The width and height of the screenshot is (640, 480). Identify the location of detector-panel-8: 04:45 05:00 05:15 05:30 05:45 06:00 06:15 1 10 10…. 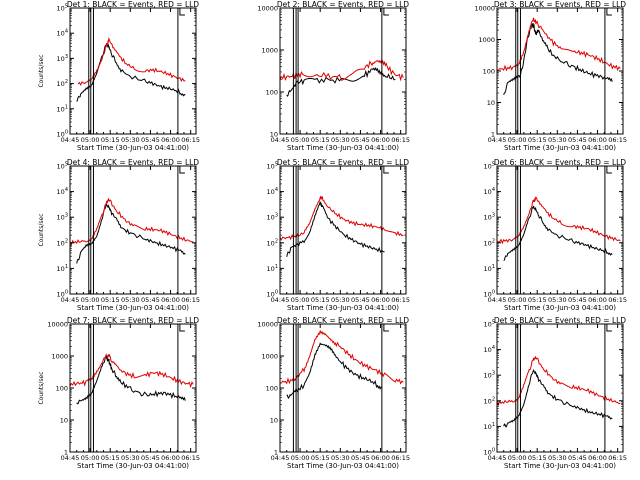
(333, 393).